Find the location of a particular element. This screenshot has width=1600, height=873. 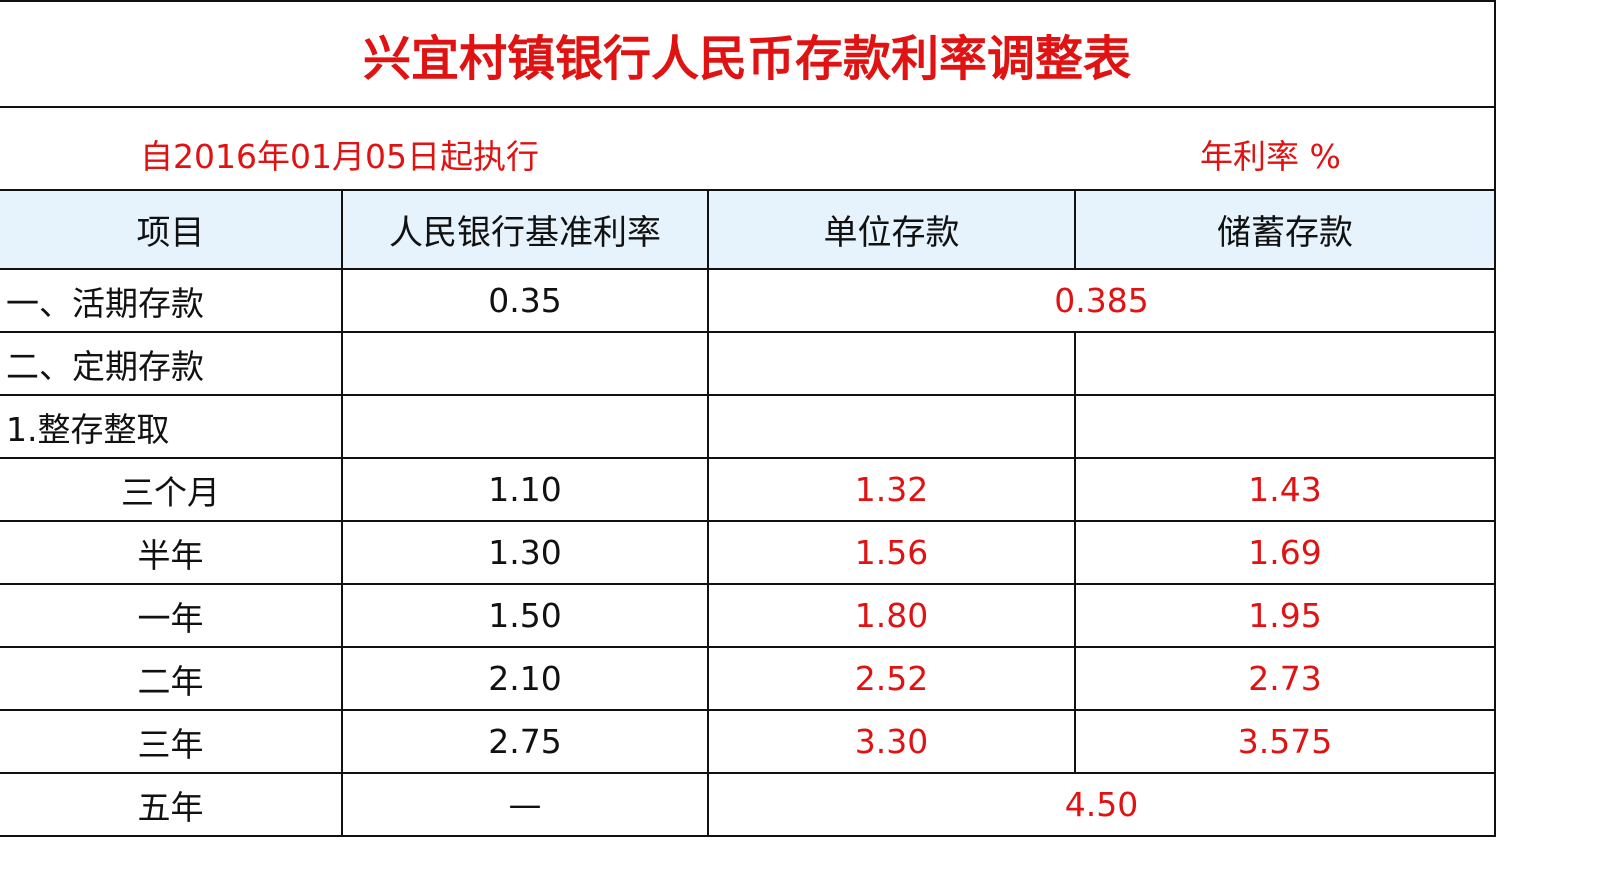

header-unit-deposit: 单位存款 is located at coordinates (891, 229).